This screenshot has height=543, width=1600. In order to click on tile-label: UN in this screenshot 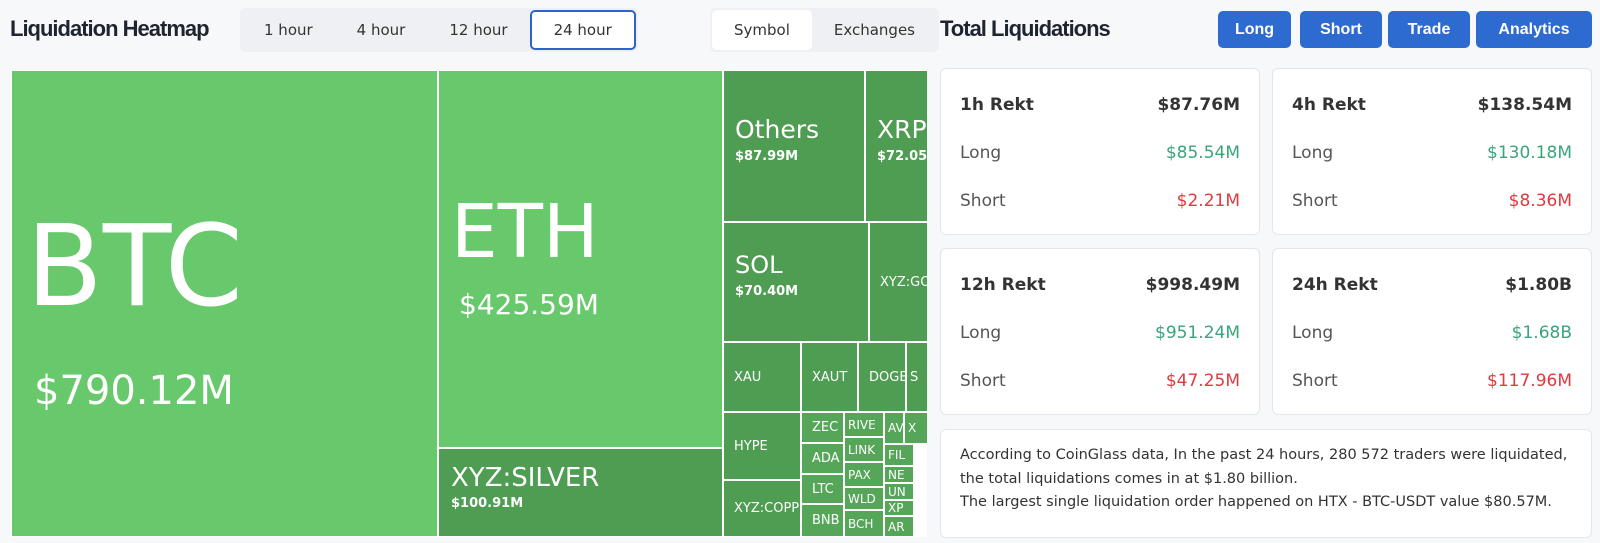, I will do `click(897, 491)`.